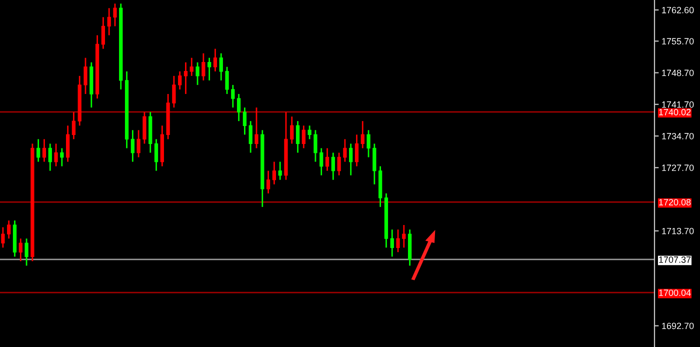 The width and height of the screenshot is (700, 347). What do you see at coordinates (678, 167) in the screenshot?
I see `y-tick-label: 1727.70` at bounding box center [678, 167].